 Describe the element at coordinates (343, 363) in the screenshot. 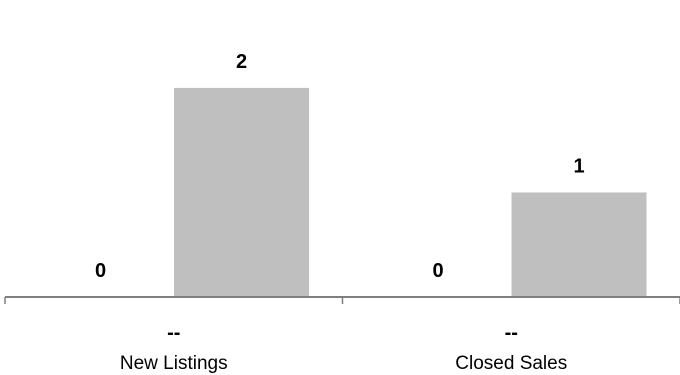

I see `category-labels-group: New Listings Closed Sales` at that location.